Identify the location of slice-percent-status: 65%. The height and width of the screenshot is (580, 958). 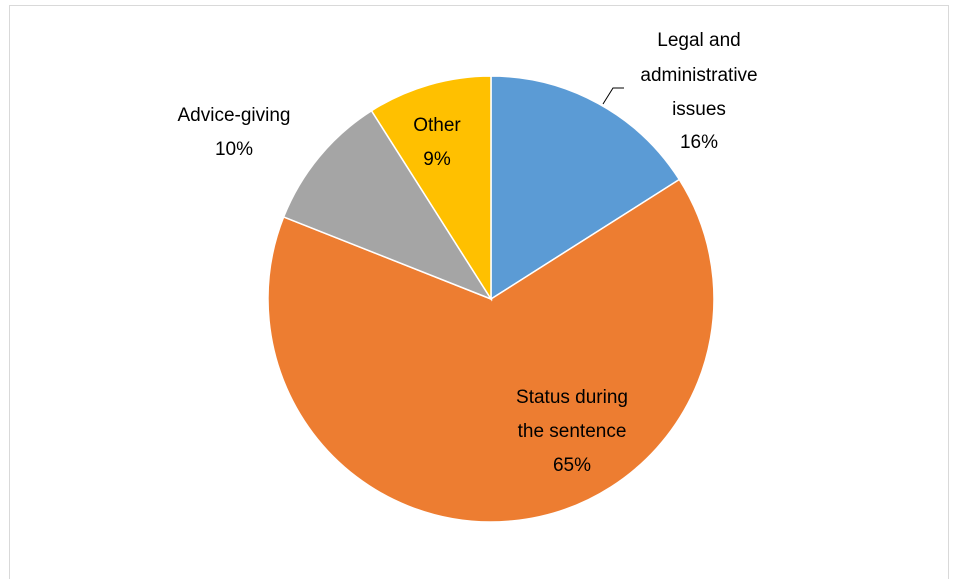
(572, 465).